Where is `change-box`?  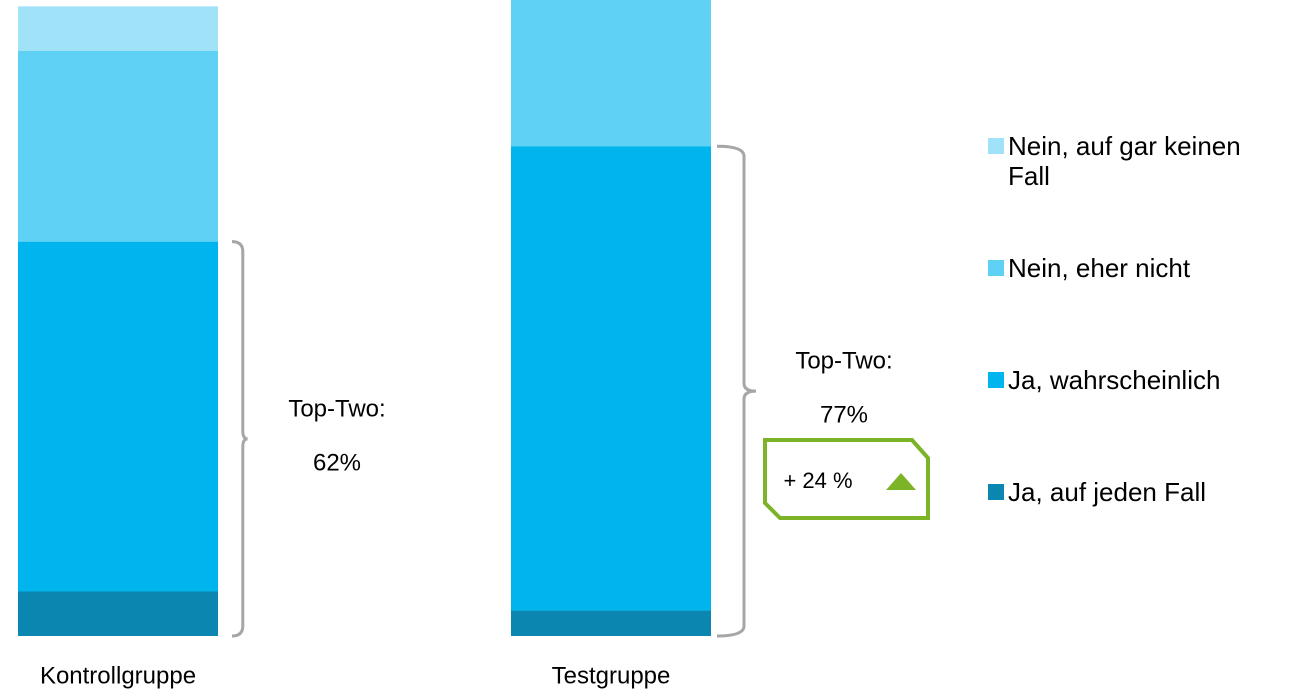
change-box is located at coordinates (846, 479).